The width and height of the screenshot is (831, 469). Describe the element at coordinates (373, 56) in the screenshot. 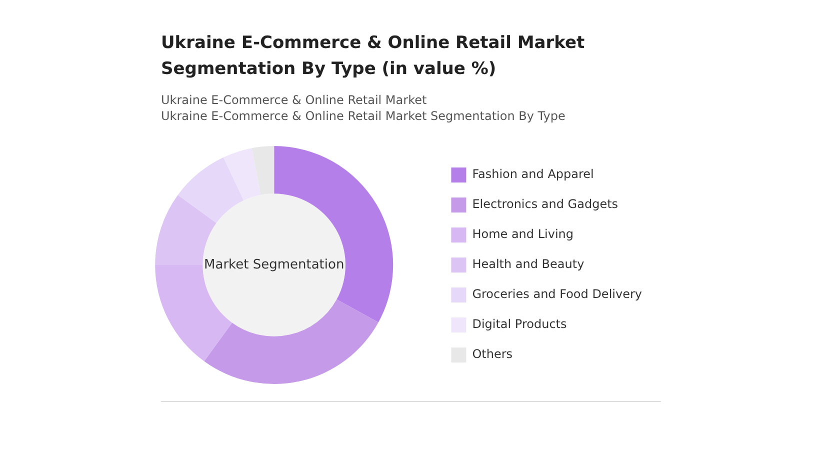

I see `chart-title: Ukraine E-Commerce & Online Retail Market Segmentation By Type (in value %)` at that location.